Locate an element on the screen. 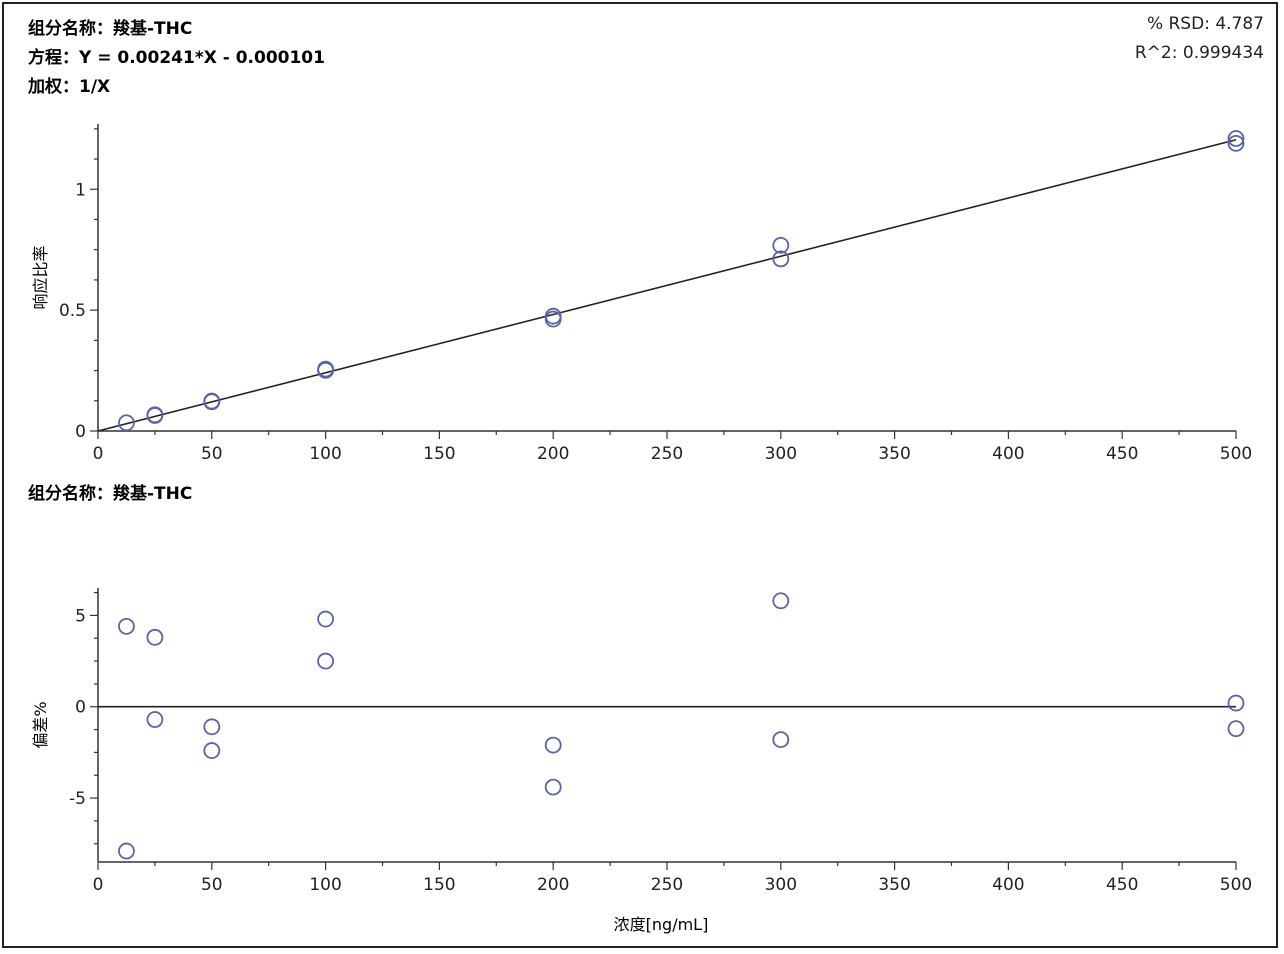  residual-x-tick-label: 350 is located at coordinates (894, 885).